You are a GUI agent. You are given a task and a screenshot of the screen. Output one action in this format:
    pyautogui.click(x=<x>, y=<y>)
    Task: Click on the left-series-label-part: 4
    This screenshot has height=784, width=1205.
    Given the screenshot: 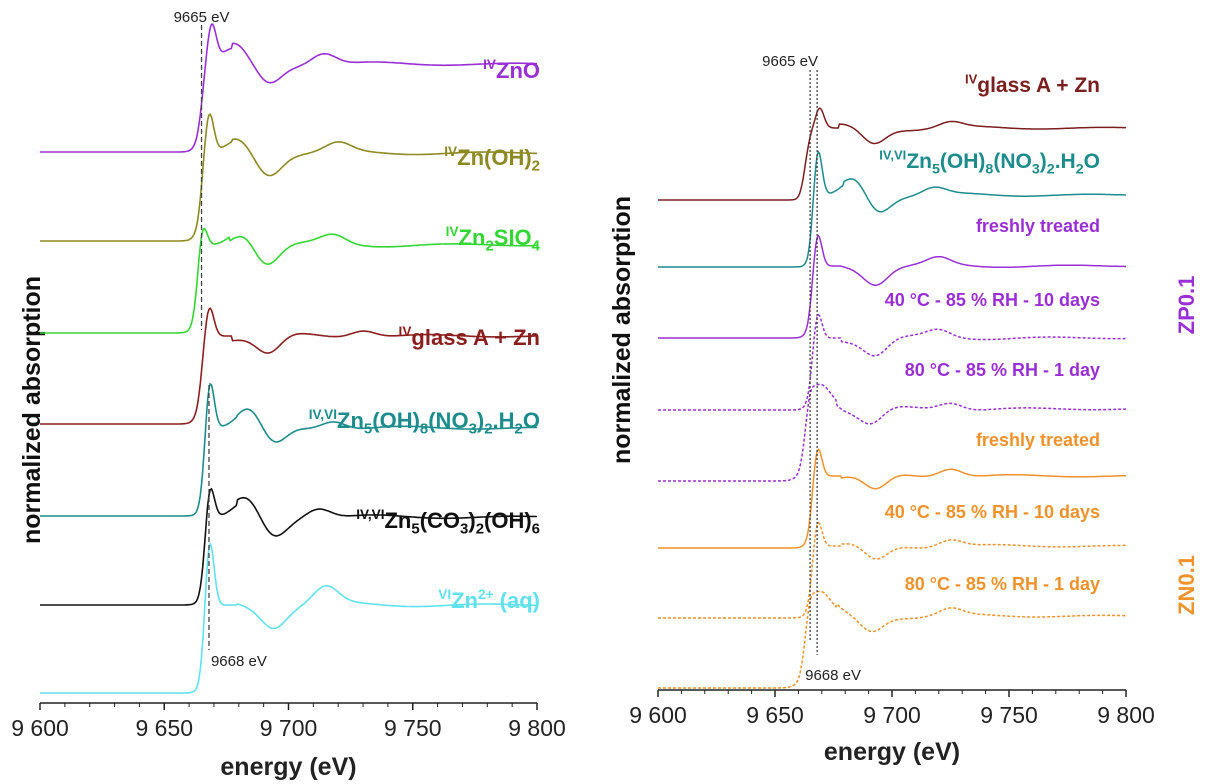 What is the action you would take?
    pyautogui.click(x=536, y=246)
    